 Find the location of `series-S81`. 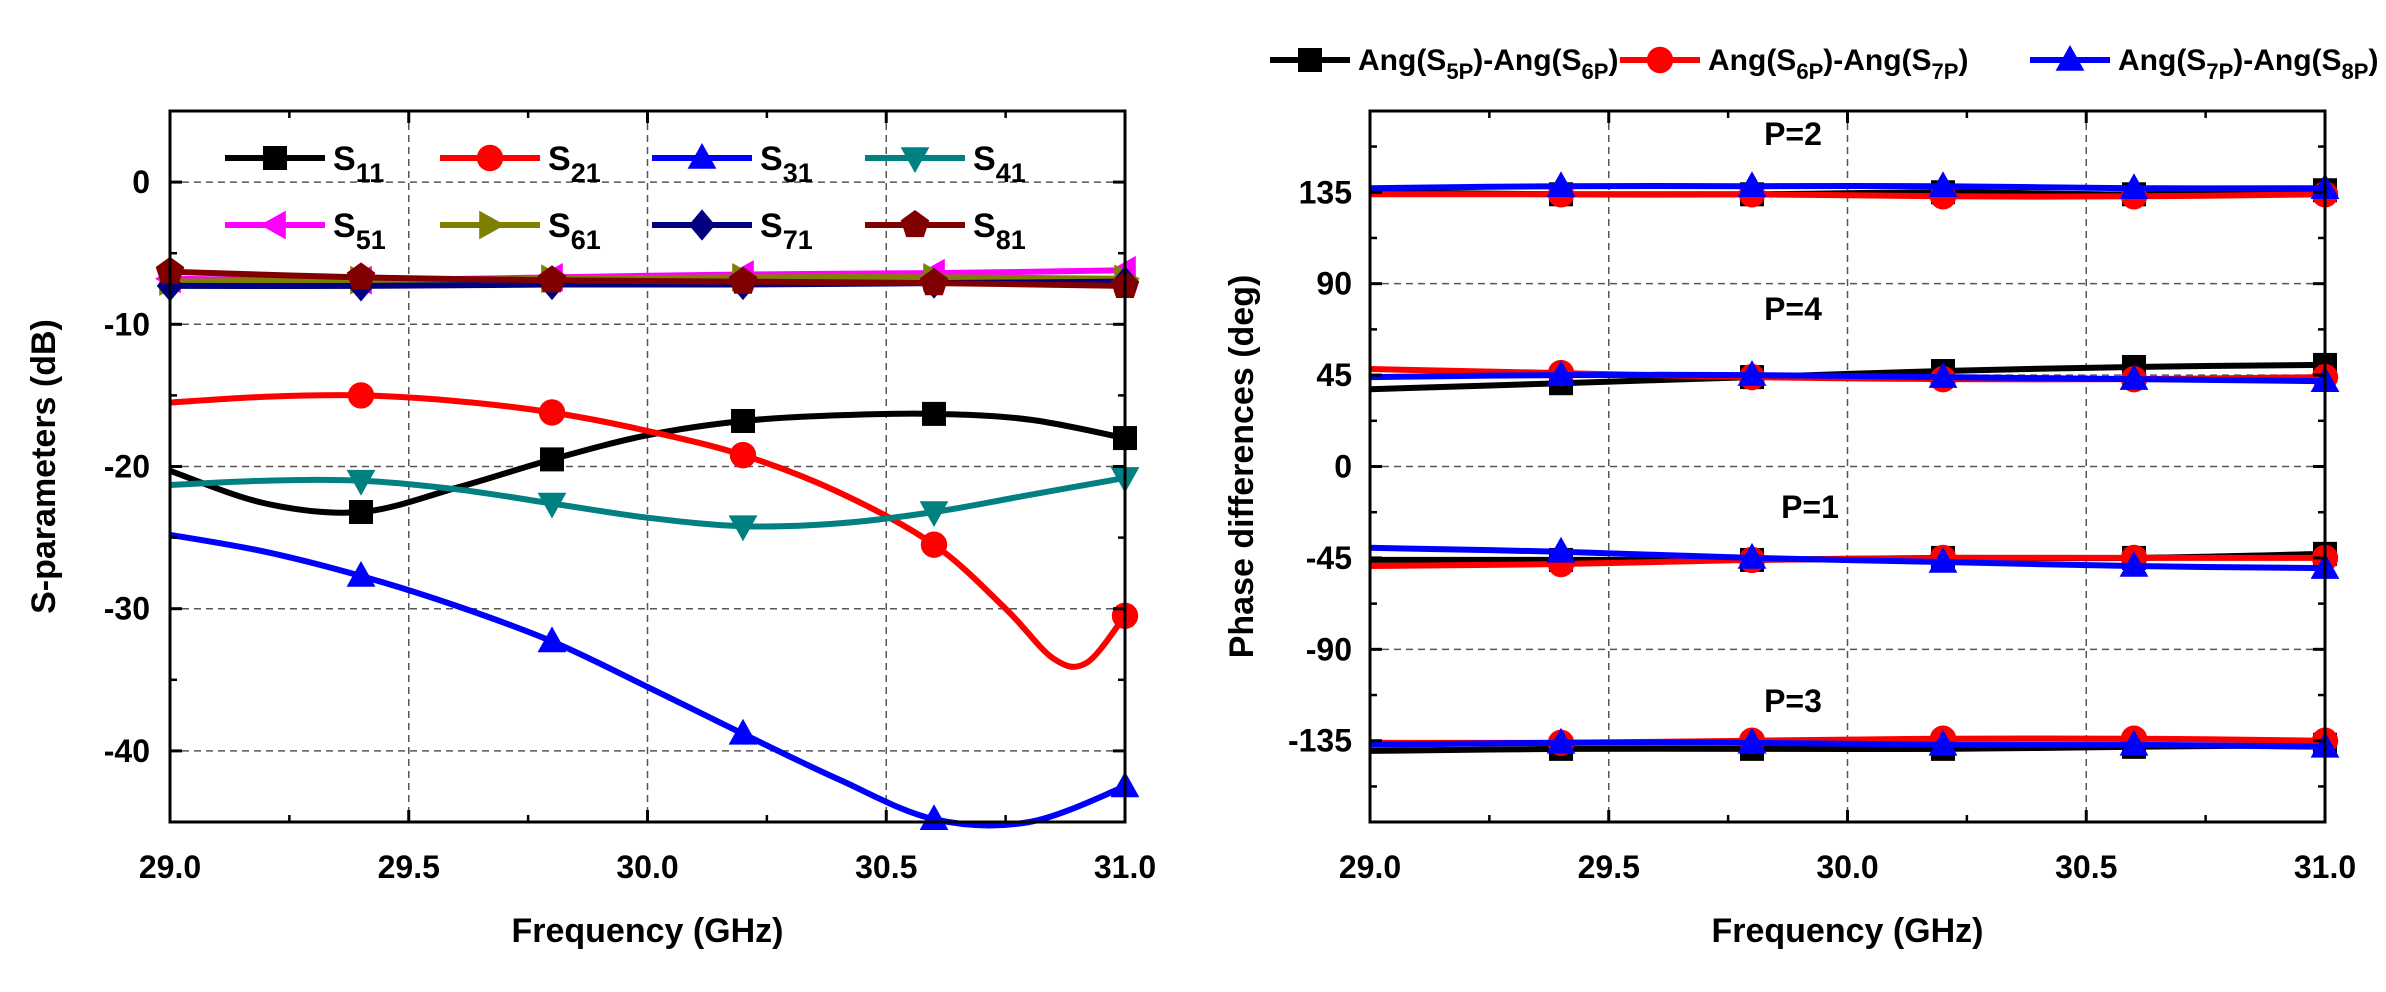

series-S81 is located at coordinates (647, 277).